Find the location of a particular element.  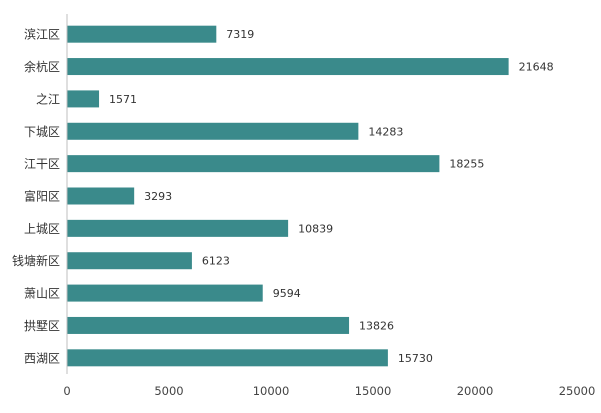

data-label: 10839 is located at coordinates (315, 228).